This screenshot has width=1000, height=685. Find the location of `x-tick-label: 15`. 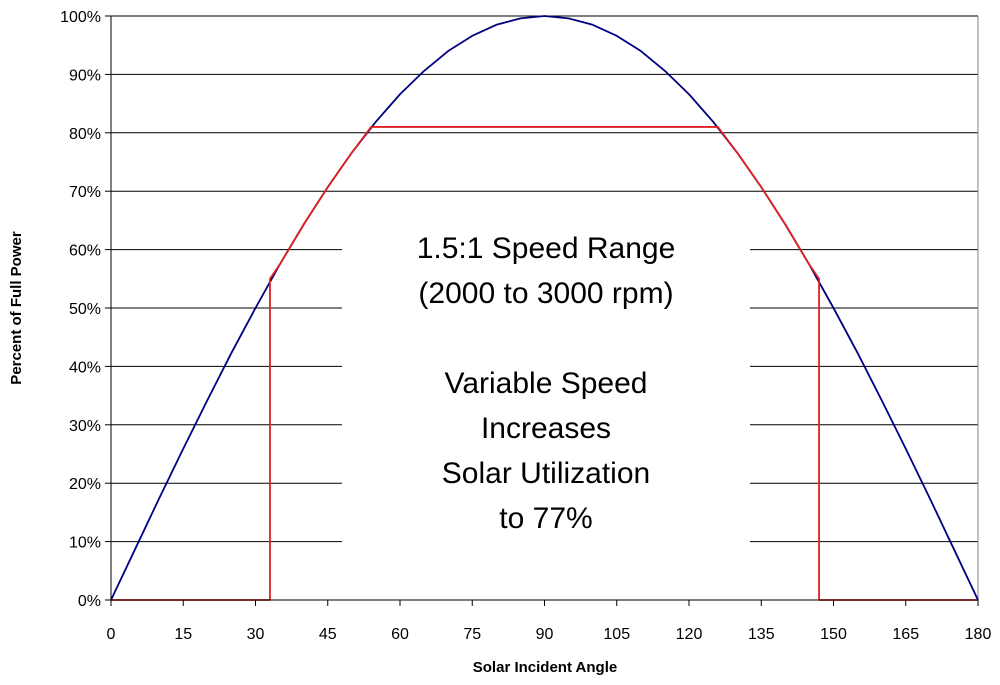

x-tick-label: 15 is located at coordinates (183, 634).